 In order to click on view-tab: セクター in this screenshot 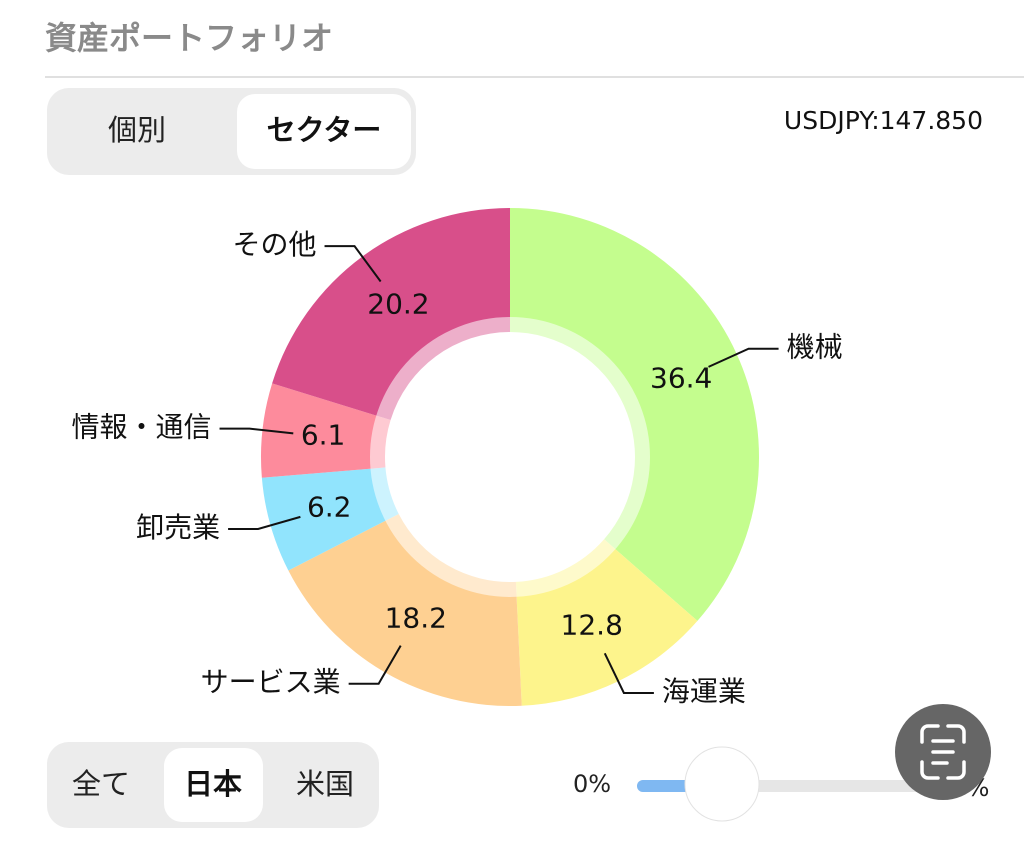, I will do `click(324, 130)`.